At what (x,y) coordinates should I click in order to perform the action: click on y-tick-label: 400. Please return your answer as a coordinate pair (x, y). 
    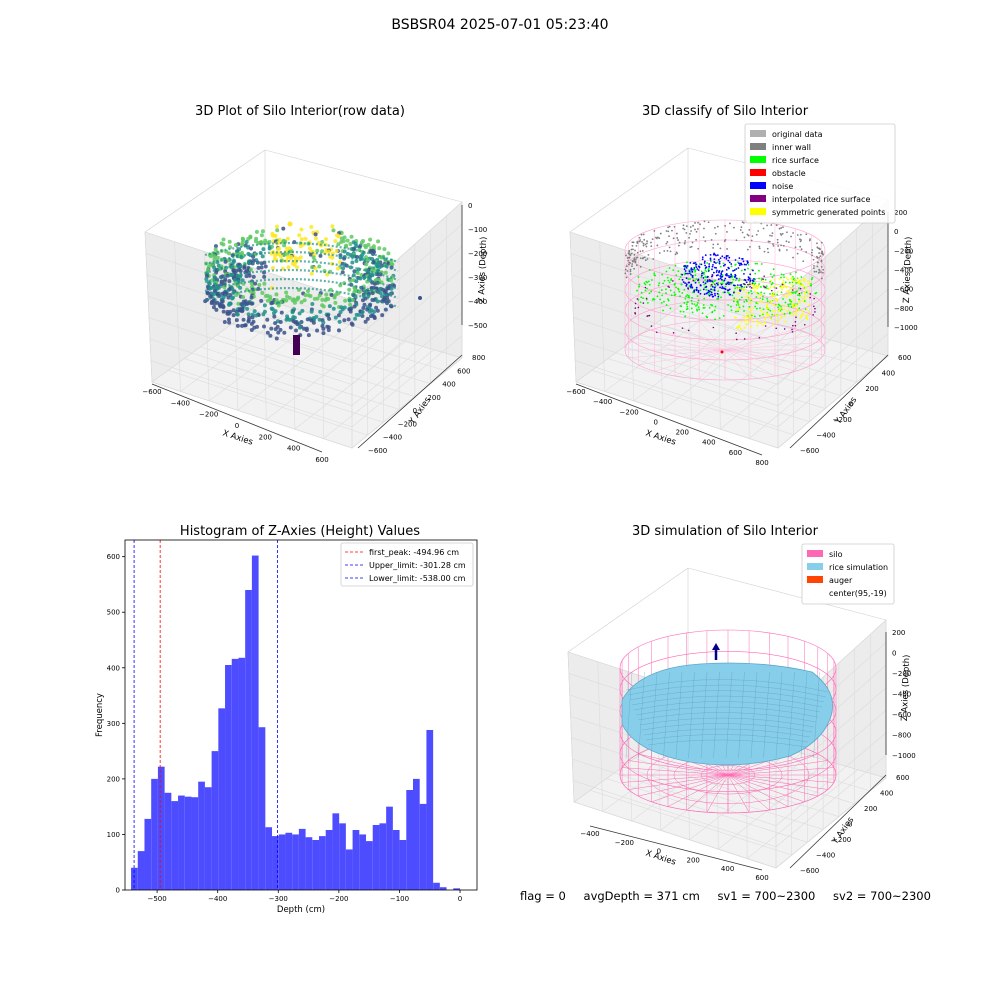
    Looking at the image, I should click on (888, 374).